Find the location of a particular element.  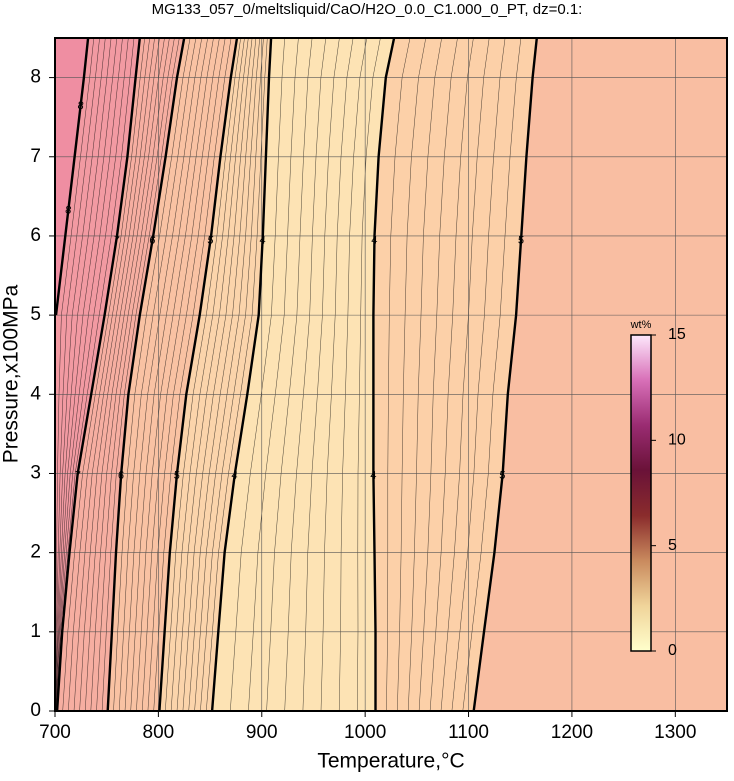

colorbar-tick-label: 15 is located at coordinates (677, 334).